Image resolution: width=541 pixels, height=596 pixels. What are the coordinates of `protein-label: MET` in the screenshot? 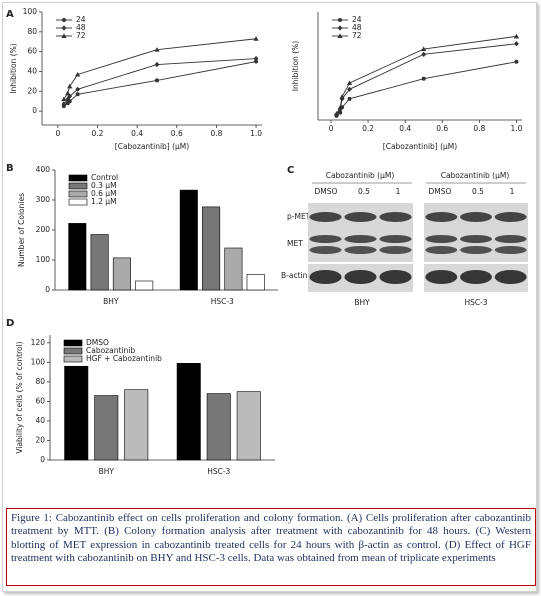 It's located at (295, 243).